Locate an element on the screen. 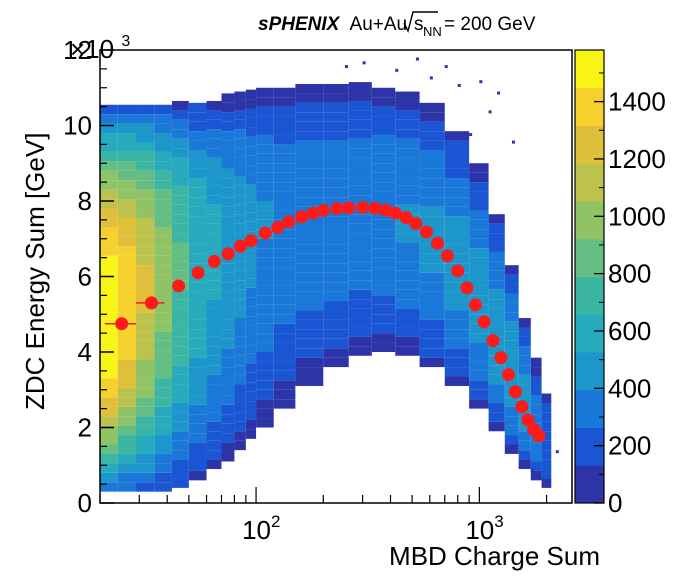  y-tick-label: 6 is located at coordinates (85, 277).